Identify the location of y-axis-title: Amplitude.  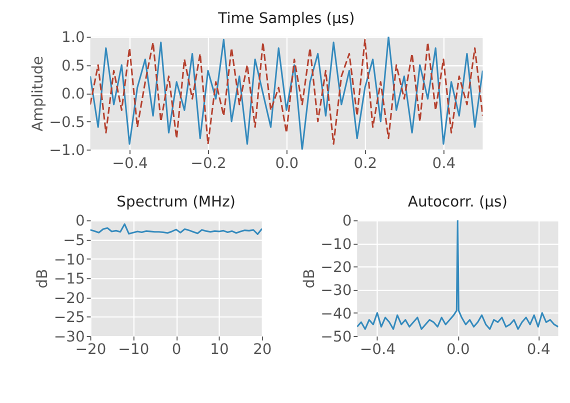
(37, 94).